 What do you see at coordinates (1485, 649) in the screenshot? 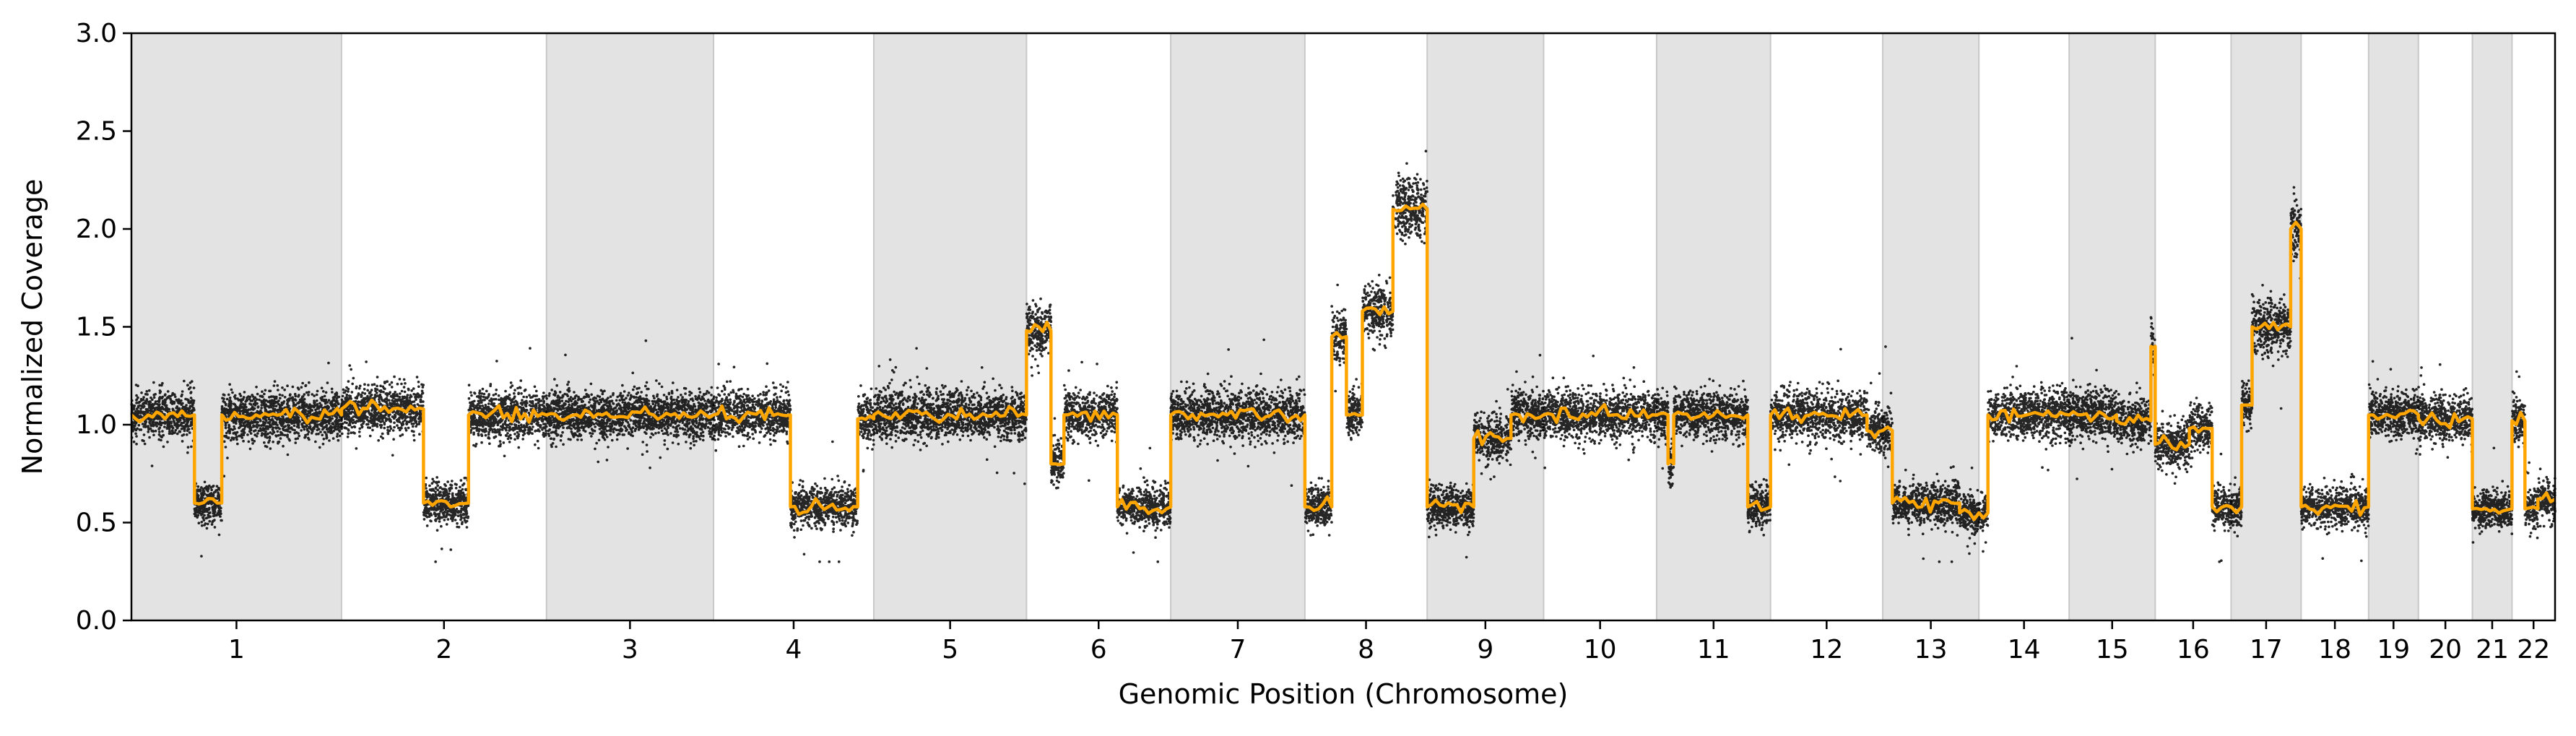
I see `x-tick-label-chr9: 9` at bounding box center [1485, 649].